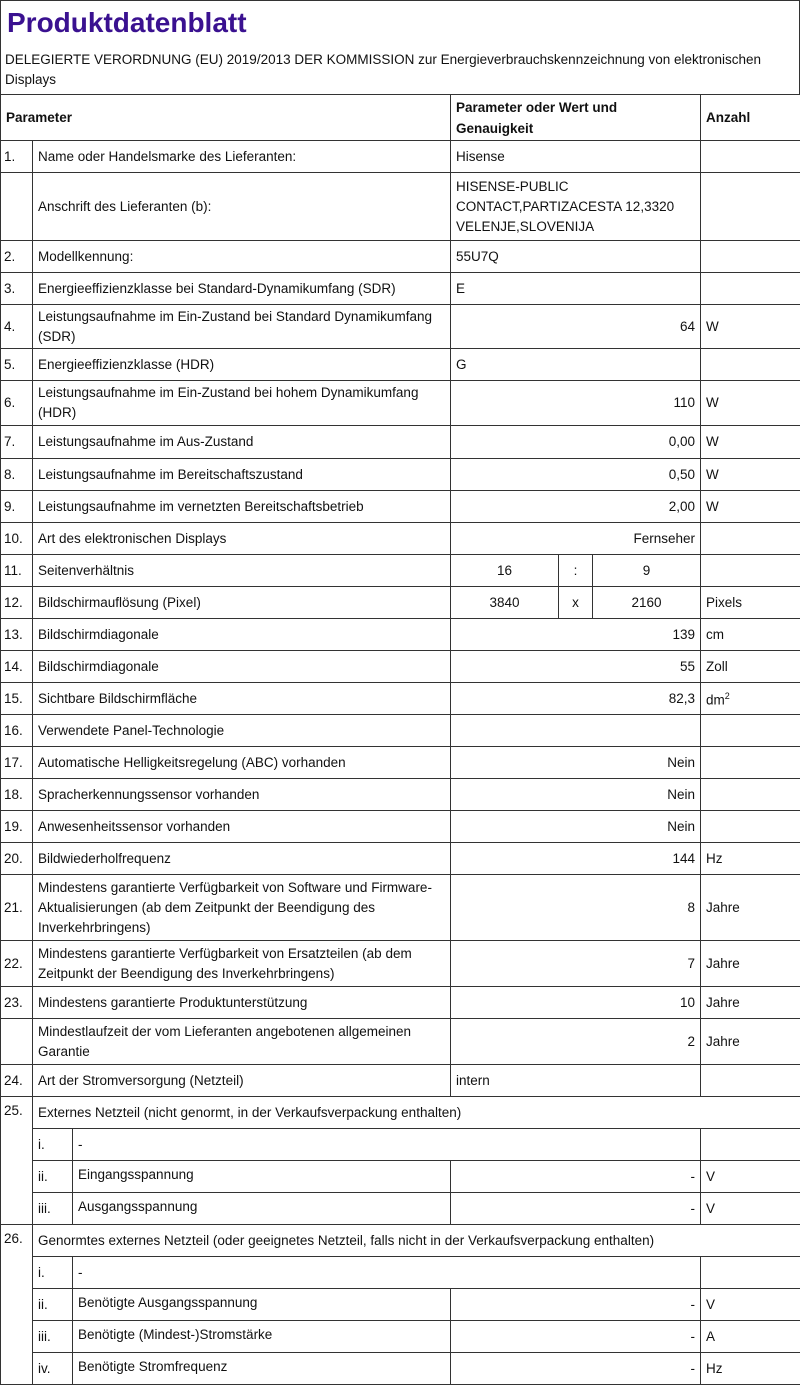  I want to click on row-number: 18., so click(17, 795).